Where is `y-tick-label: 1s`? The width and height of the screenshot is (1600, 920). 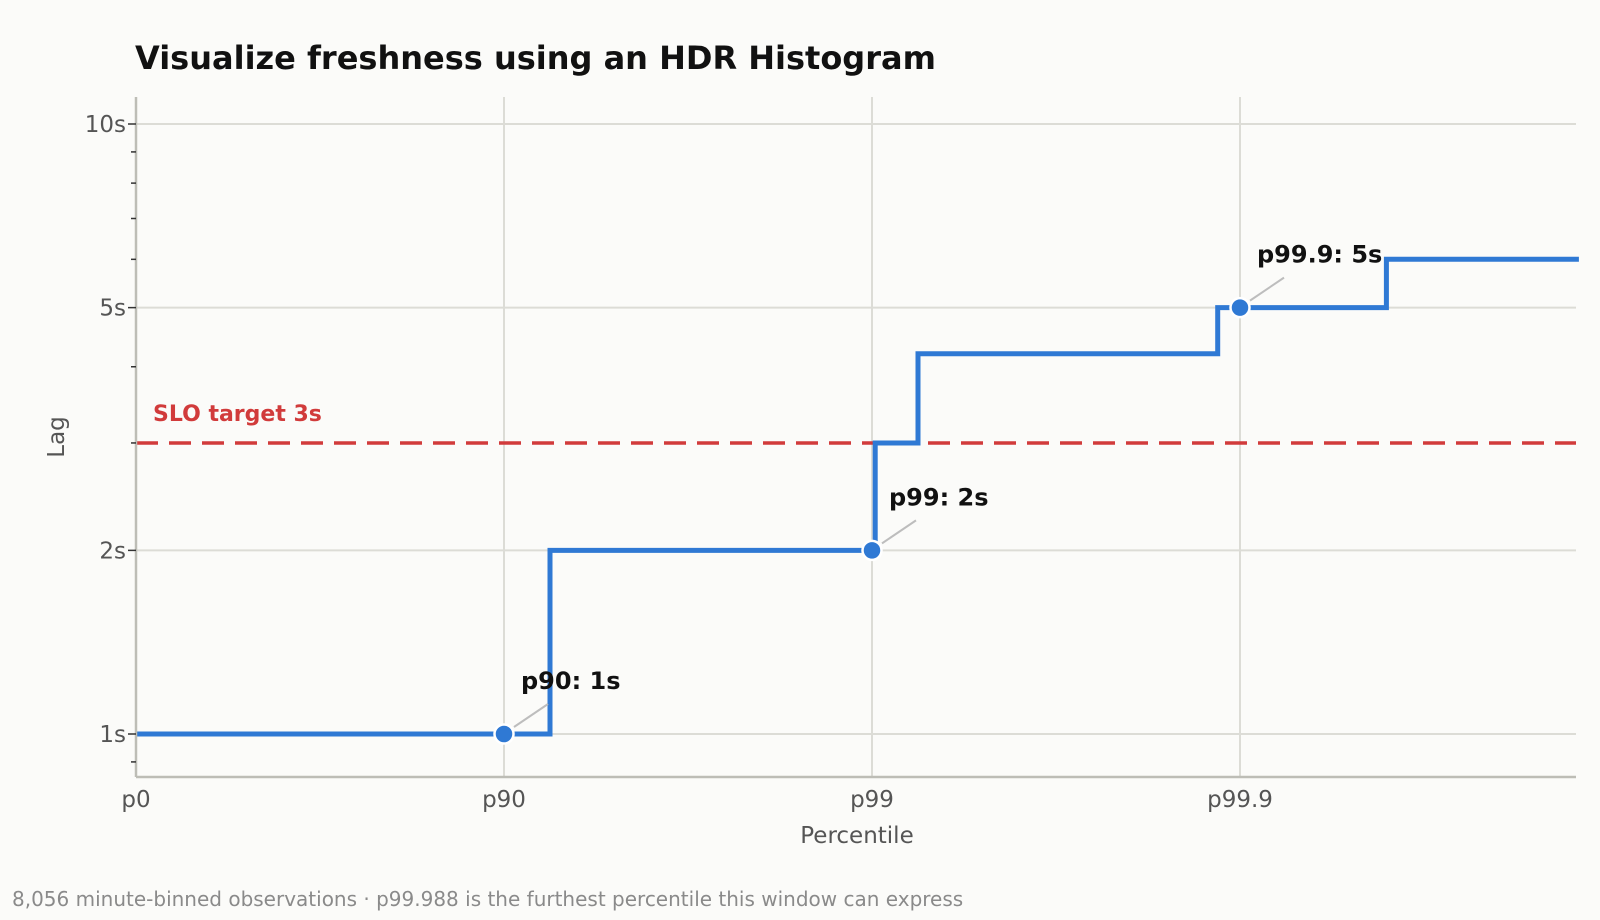
y-tick-label: 1s is located at coordinates (112, 735).